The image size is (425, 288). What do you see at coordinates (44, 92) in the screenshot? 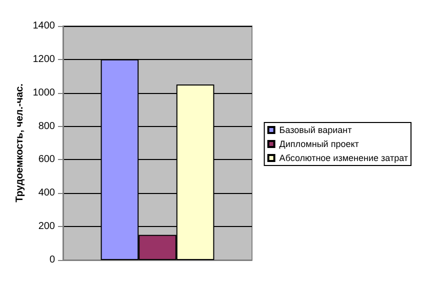
I see `y-tick-label: 1000` at bounding box center [44, 92].